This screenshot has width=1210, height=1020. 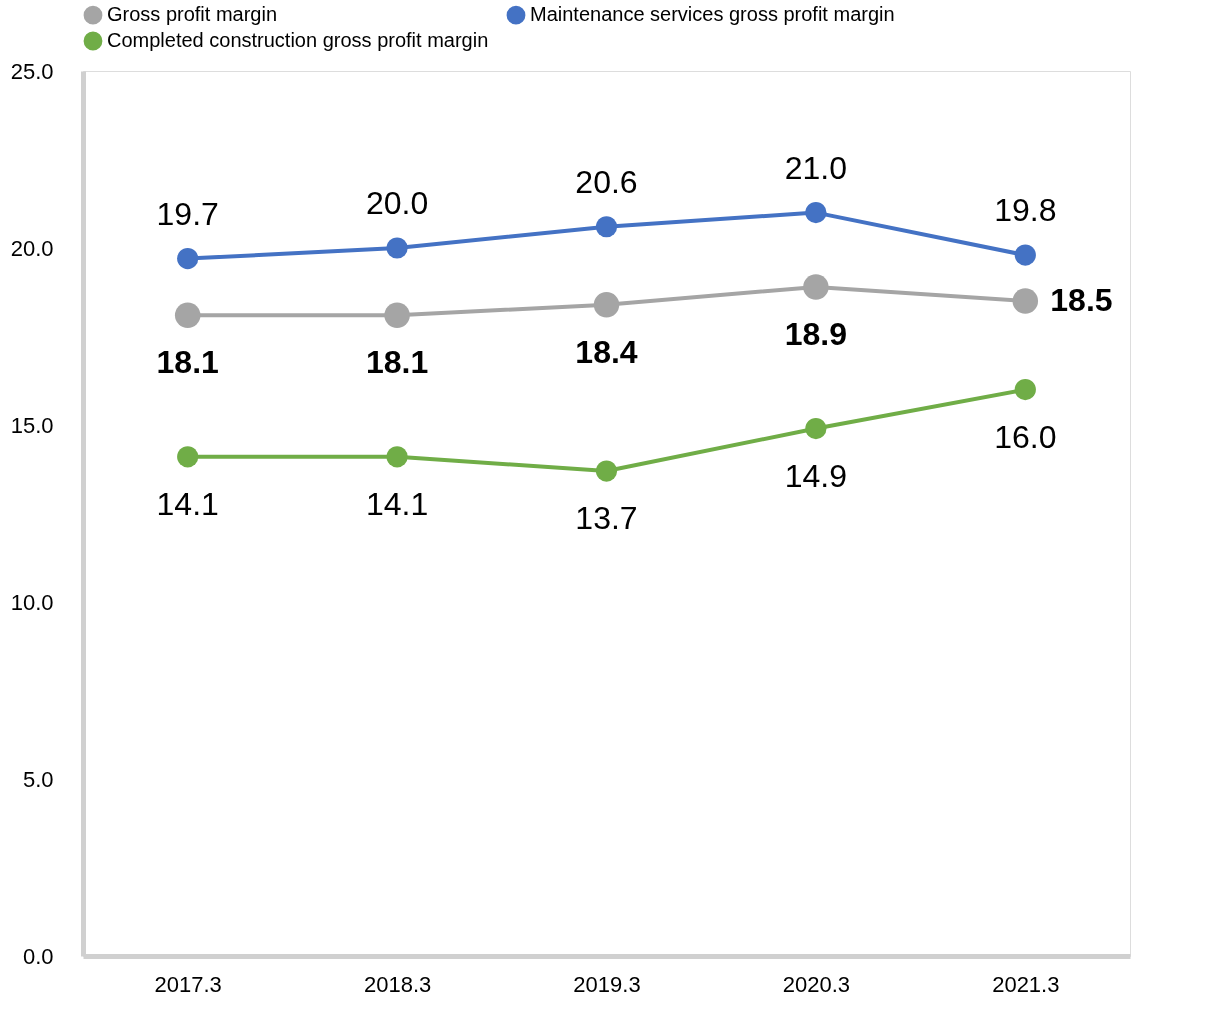 I want to click on data-label: 18.9, so click(x=816, y=333).